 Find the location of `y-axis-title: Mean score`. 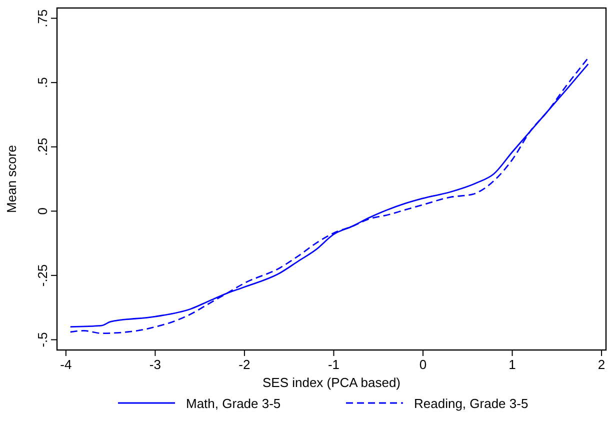

y-axis-title: Mean score is located at coordinates (11, 179).